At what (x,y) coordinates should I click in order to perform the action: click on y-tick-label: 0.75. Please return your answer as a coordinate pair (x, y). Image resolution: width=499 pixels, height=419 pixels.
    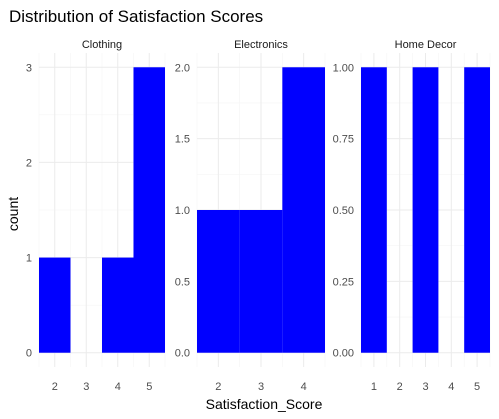
    Looking at the image, I should click on (343, 140).